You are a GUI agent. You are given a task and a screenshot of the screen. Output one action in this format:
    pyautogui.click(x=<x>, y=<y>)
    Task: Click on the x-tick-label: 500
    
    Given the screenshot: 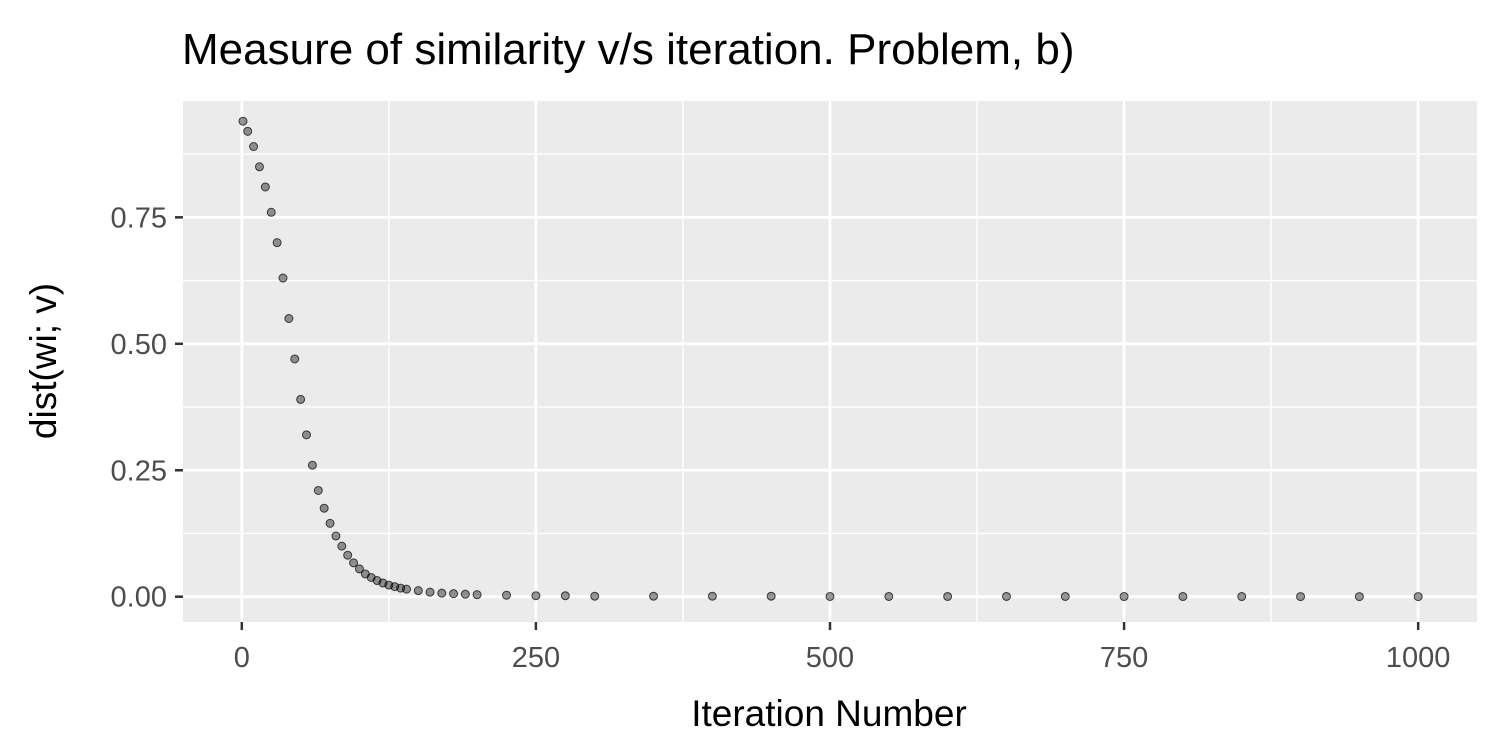 What is the action you would take?
    pyautogui.click(x=830, y=658)
    